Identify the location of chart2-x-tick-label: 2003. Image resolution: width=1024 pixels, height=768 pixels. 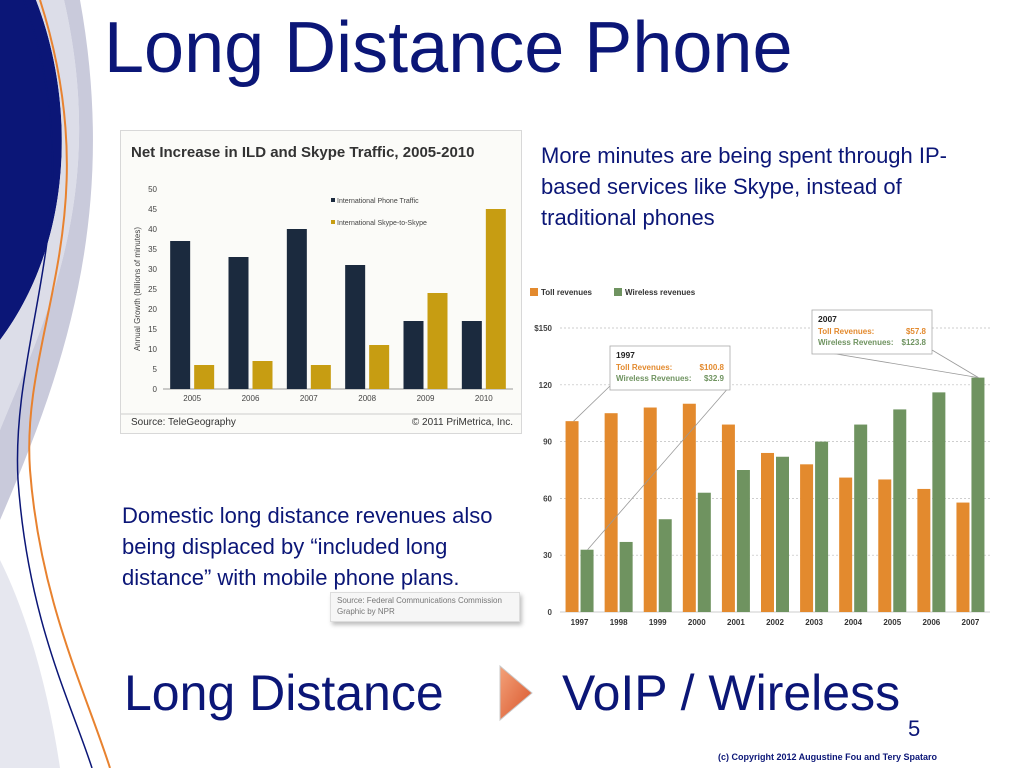
(814, 622).